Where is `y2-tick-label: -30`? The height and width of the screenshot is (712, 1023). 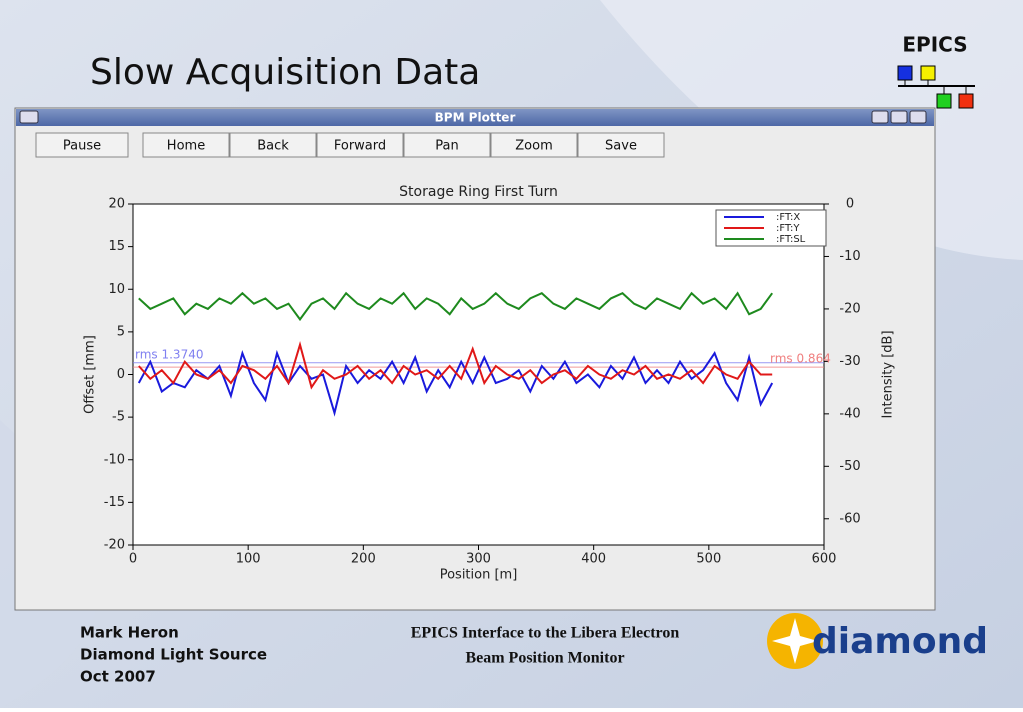
y2-tick-label: -30 is located at coordinates (849, 361).